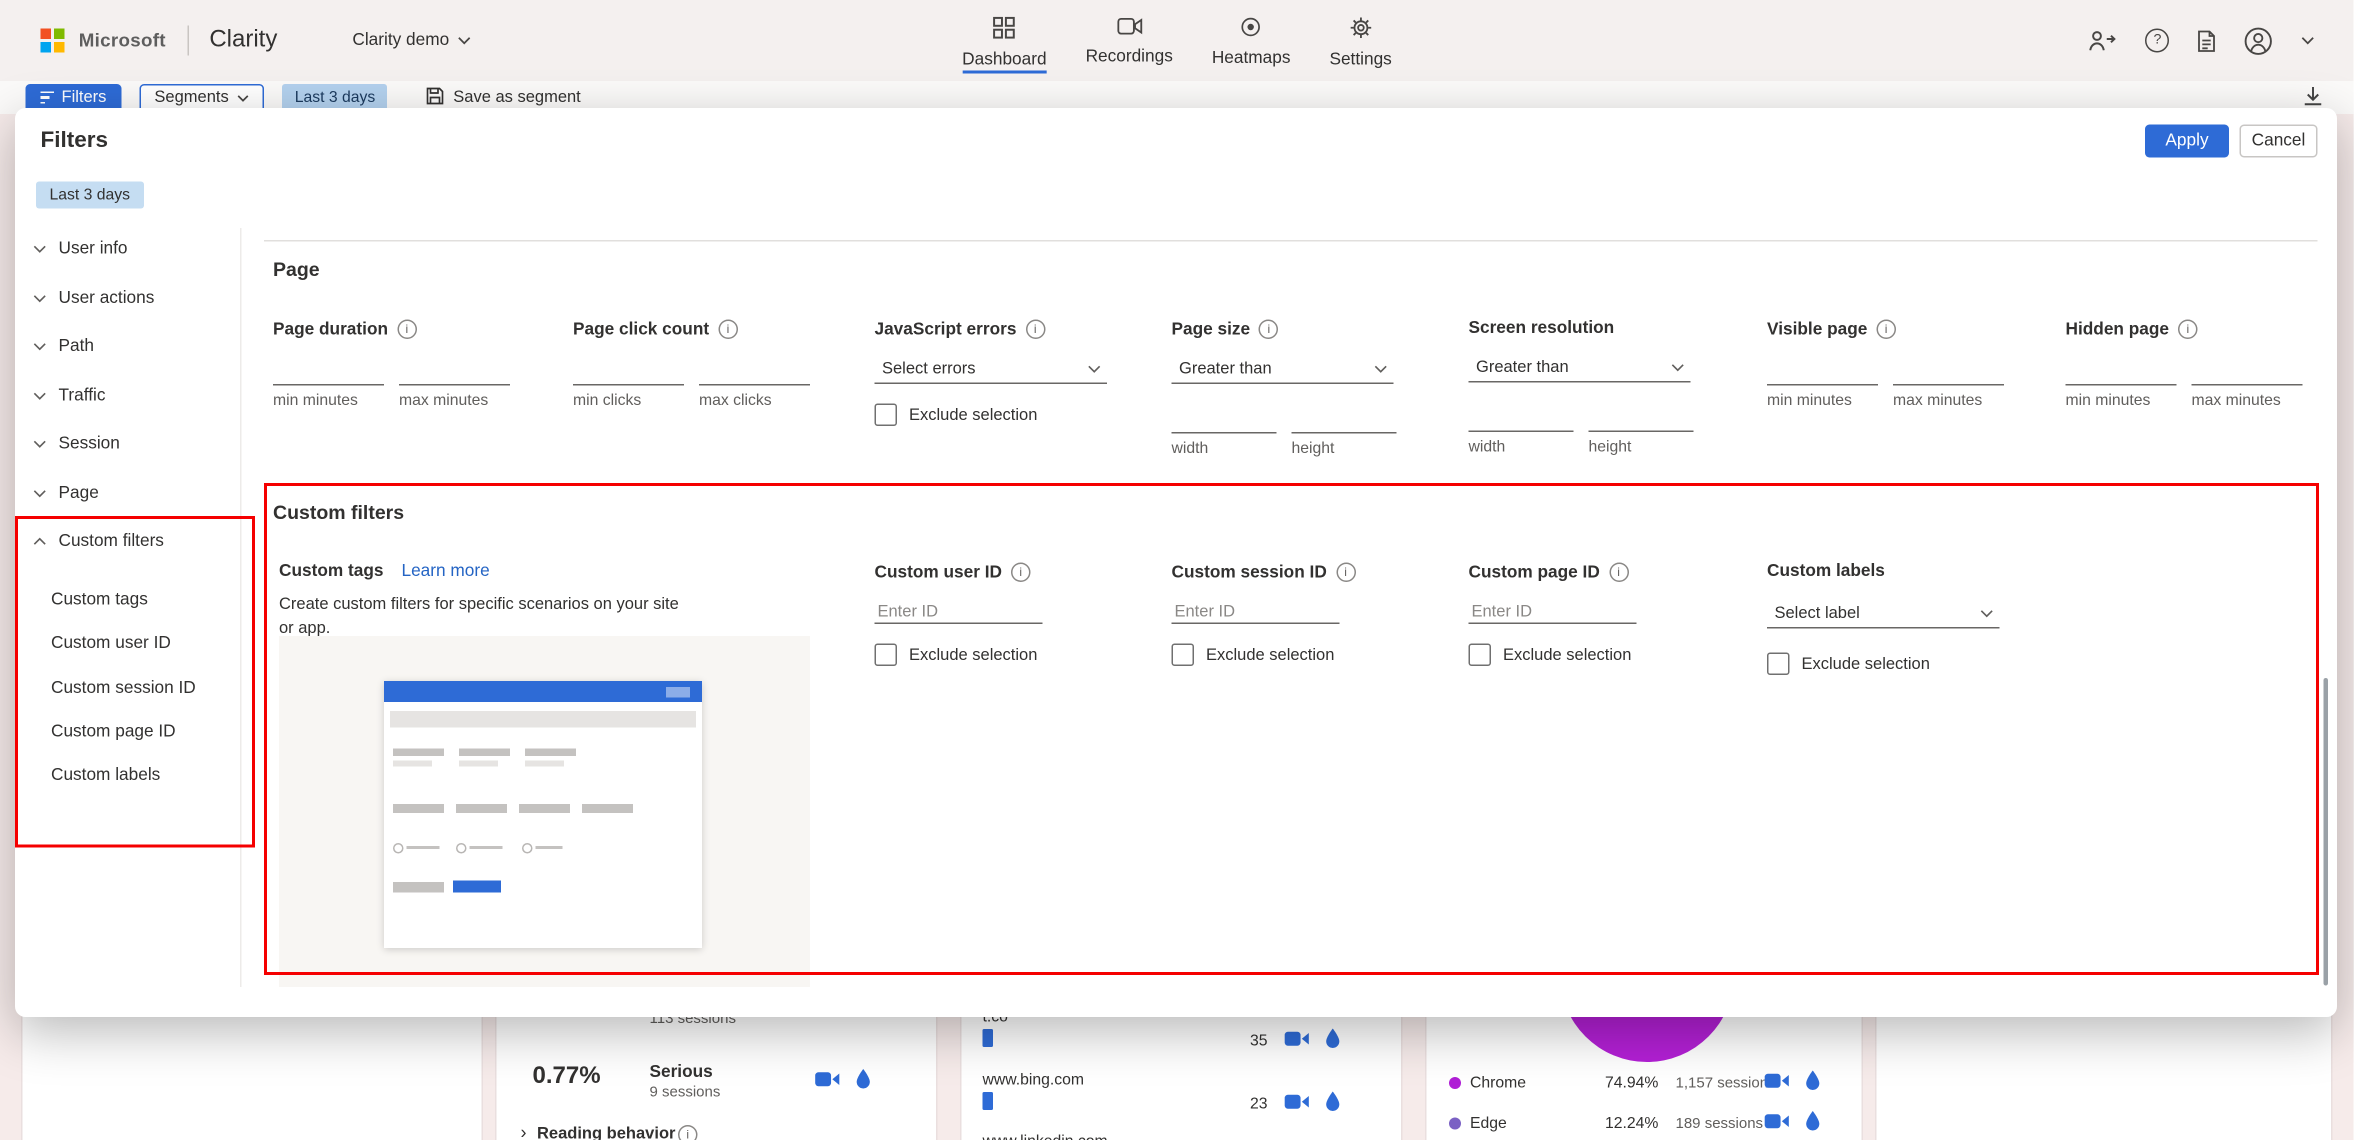  I want to click on filter-icon, so click(47, 97).